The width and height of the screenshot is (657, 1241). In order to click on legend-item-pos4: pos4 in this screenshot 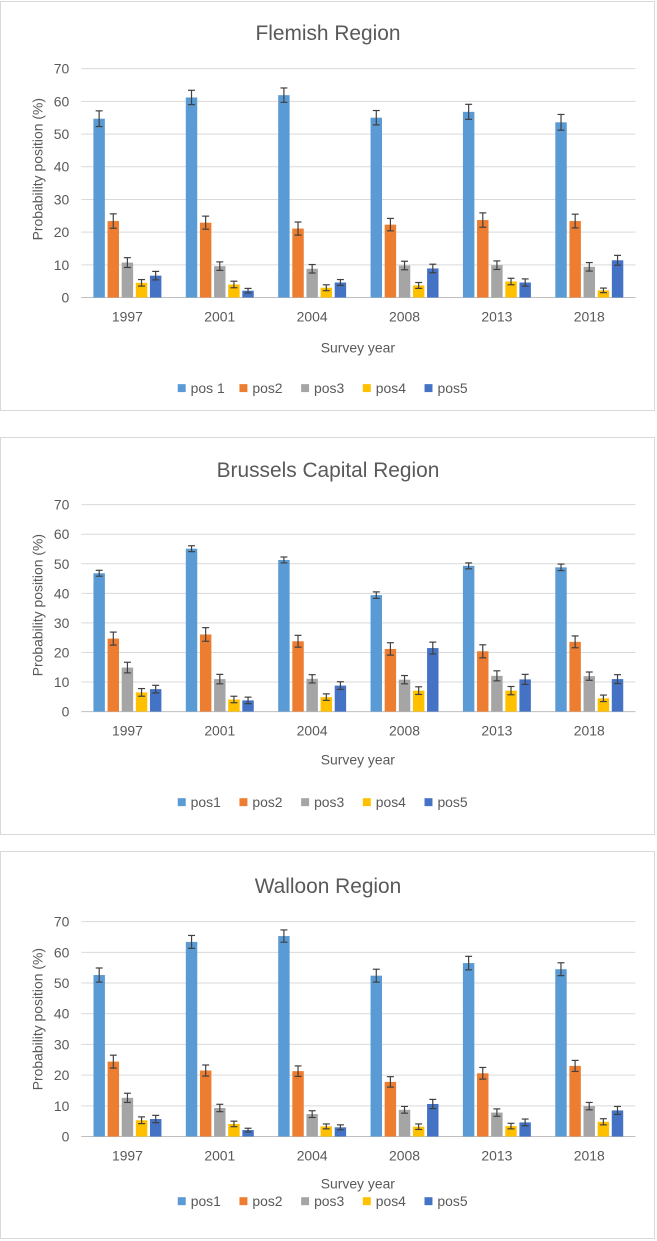, I will do `click(384, 802)`.